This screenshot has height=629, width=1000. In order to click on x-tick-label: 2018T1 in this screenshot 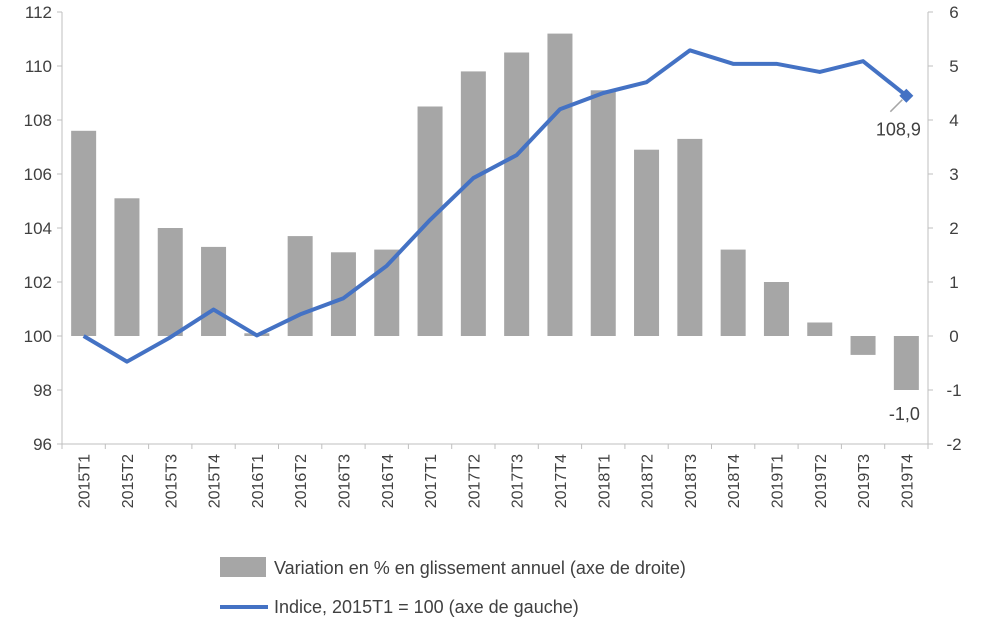, I will do `click(604, 481)`.